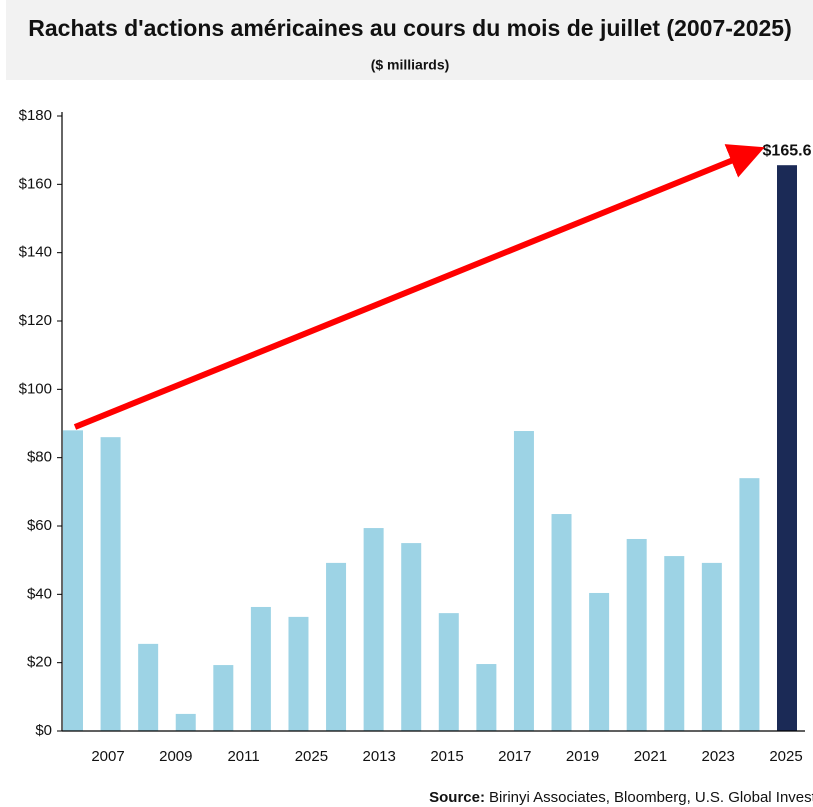  Describe the element at coordinates (650, 756) in the screenshot. I see `x-tick-label: 2021` at that location.